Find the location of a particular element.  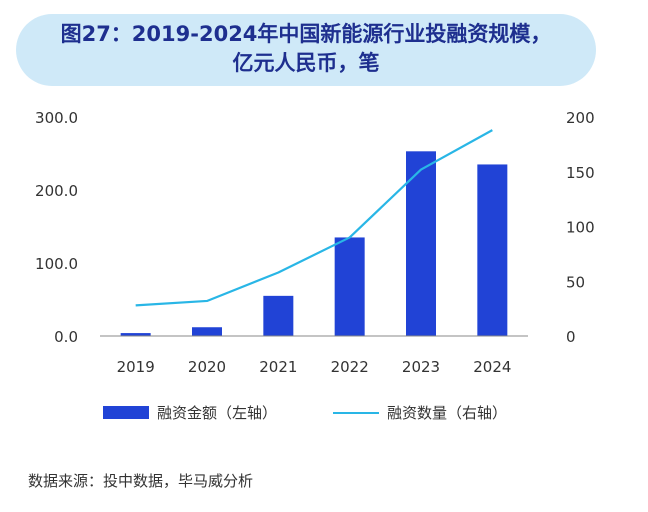

bar-2020 is located at coordinates (207, 331).